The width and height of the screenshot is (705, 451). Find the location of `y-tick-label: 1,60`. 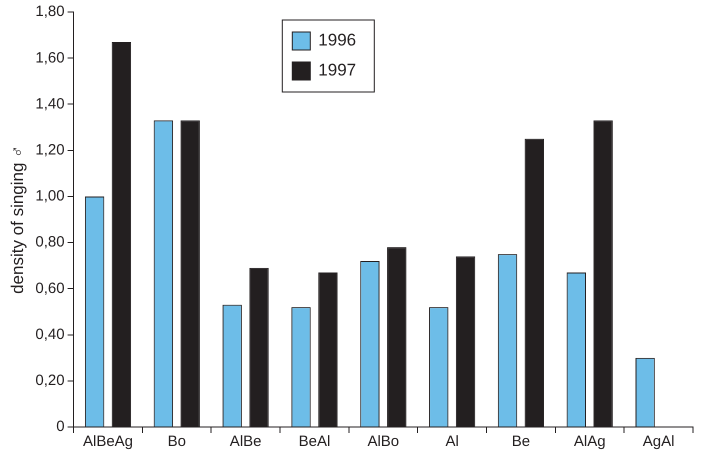

y-tick-label: 1,60 is located at coordinates (50, 57).